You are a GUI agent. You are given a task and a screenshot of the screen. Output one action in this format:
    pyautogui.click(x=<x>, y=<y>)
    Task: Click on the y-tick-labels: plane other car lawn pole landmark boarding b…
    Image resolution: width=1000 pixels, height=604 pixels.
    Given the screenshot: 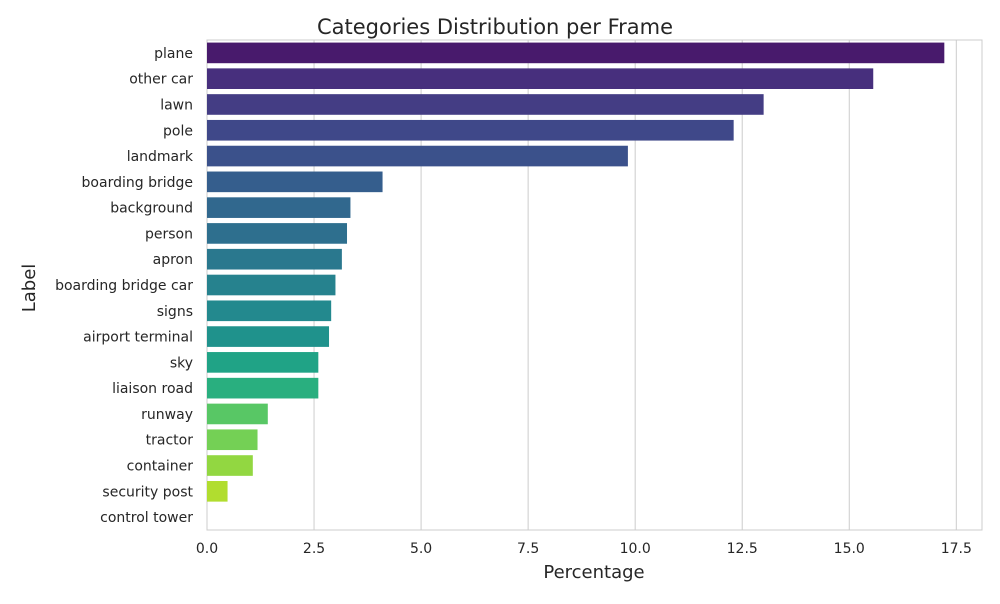 What is the action you would take?
    pyautogui.click(x=124, y=286)
    